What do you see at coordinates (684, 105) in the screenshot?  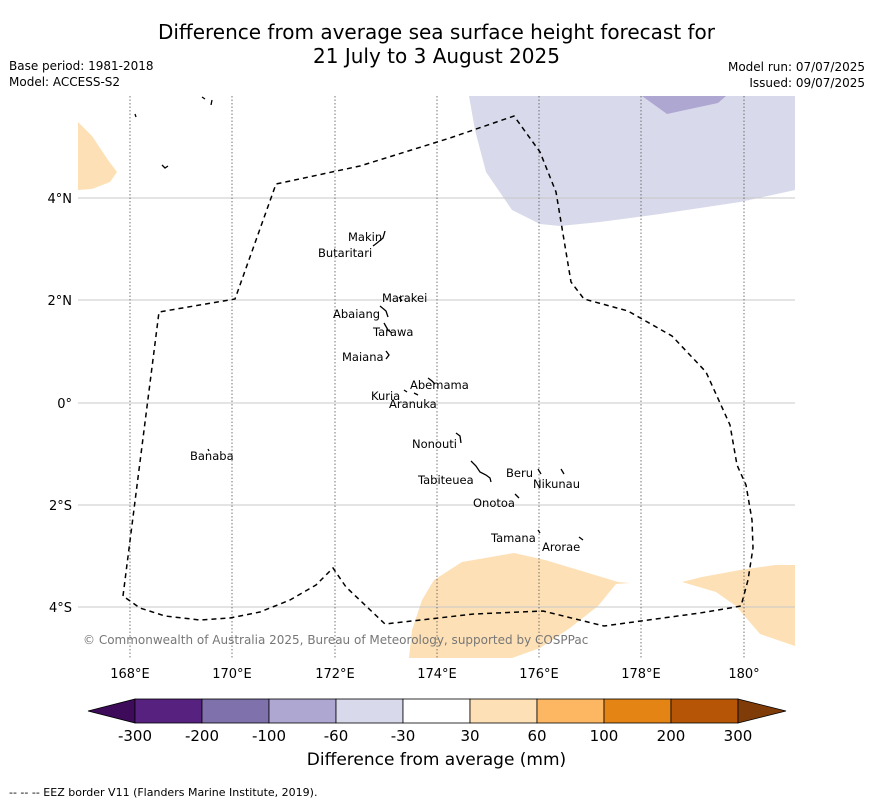 I see `shade-mid-purple` at bounding box center [684, 105].